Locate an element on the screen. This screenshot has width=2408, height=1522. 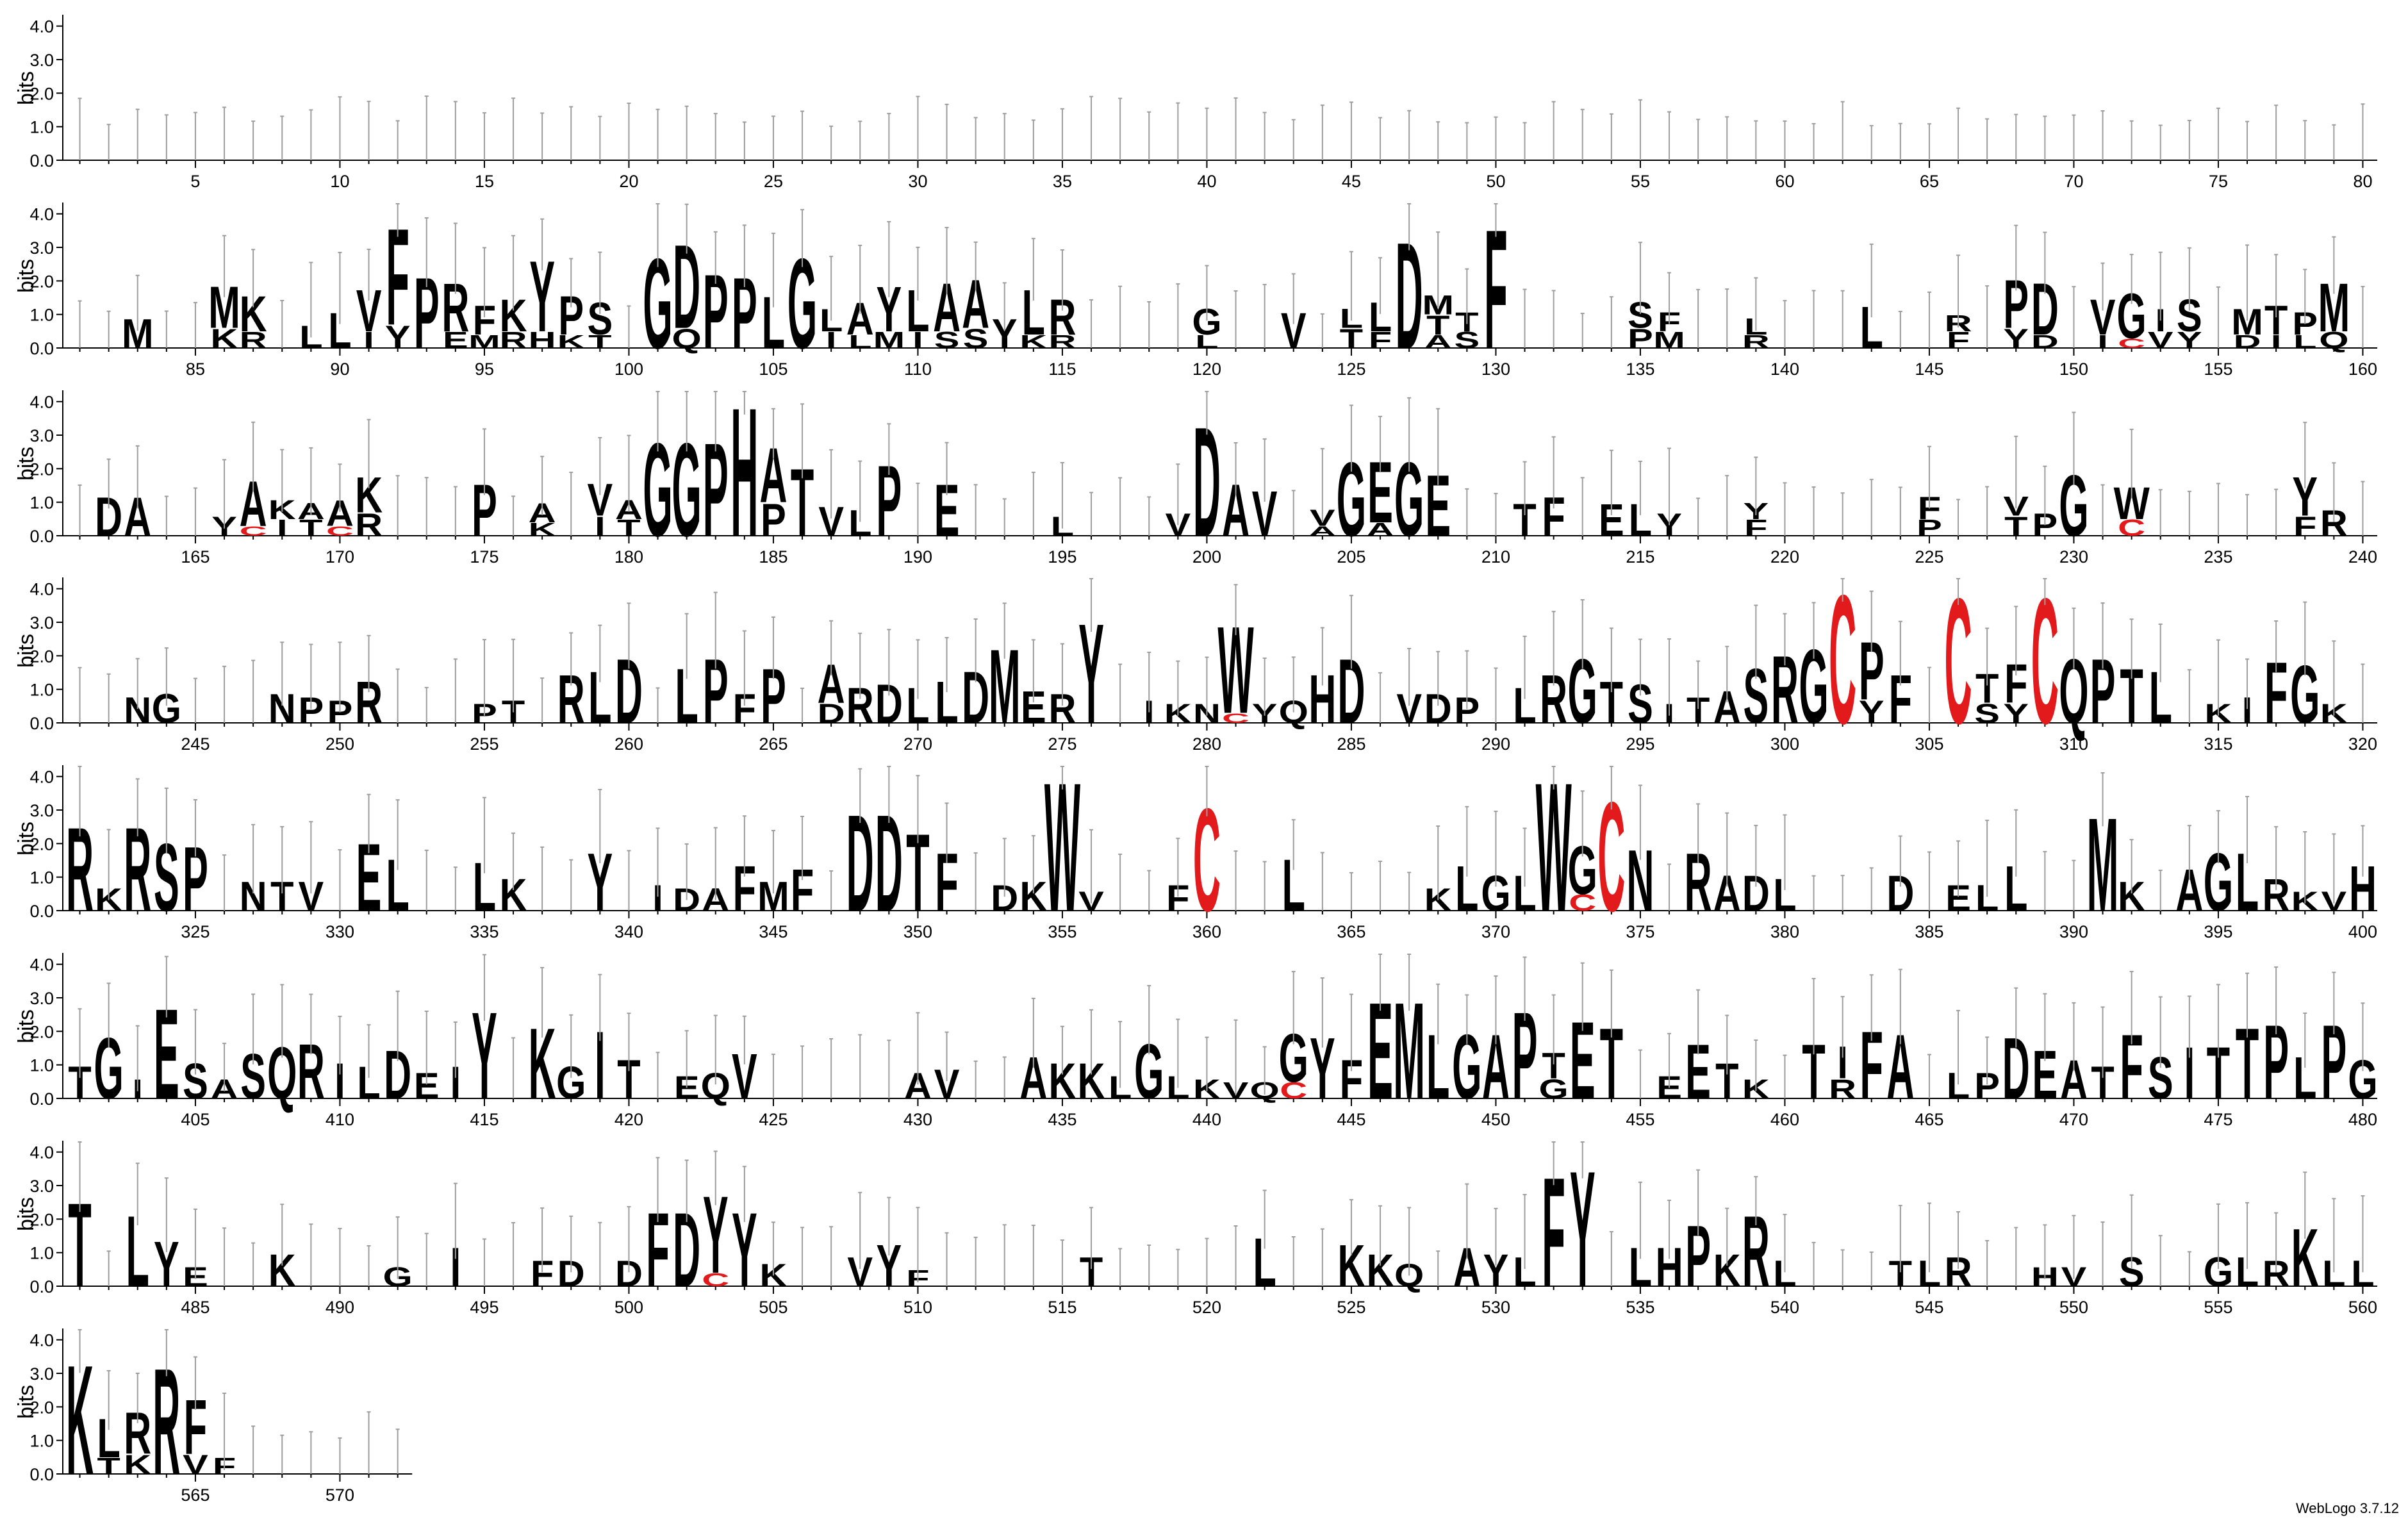
x-tick-label: 250 is located at coordinates (340, 744).